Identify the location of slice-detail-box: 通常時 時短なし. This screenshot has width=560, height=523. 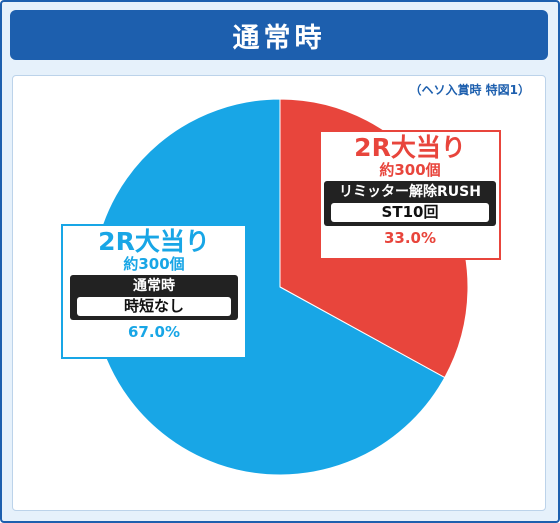
(154, 297).